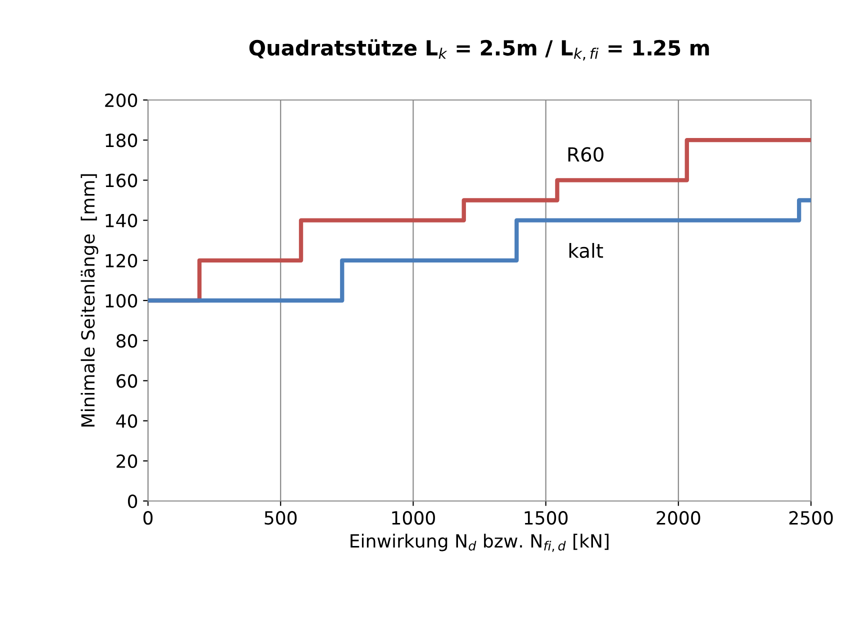 Image resolution: width=852 pixels, height=617 pixels. Describe the element at coordinates (148, 518) in the screenshot. I see `x-tick-label: 0` at that location.